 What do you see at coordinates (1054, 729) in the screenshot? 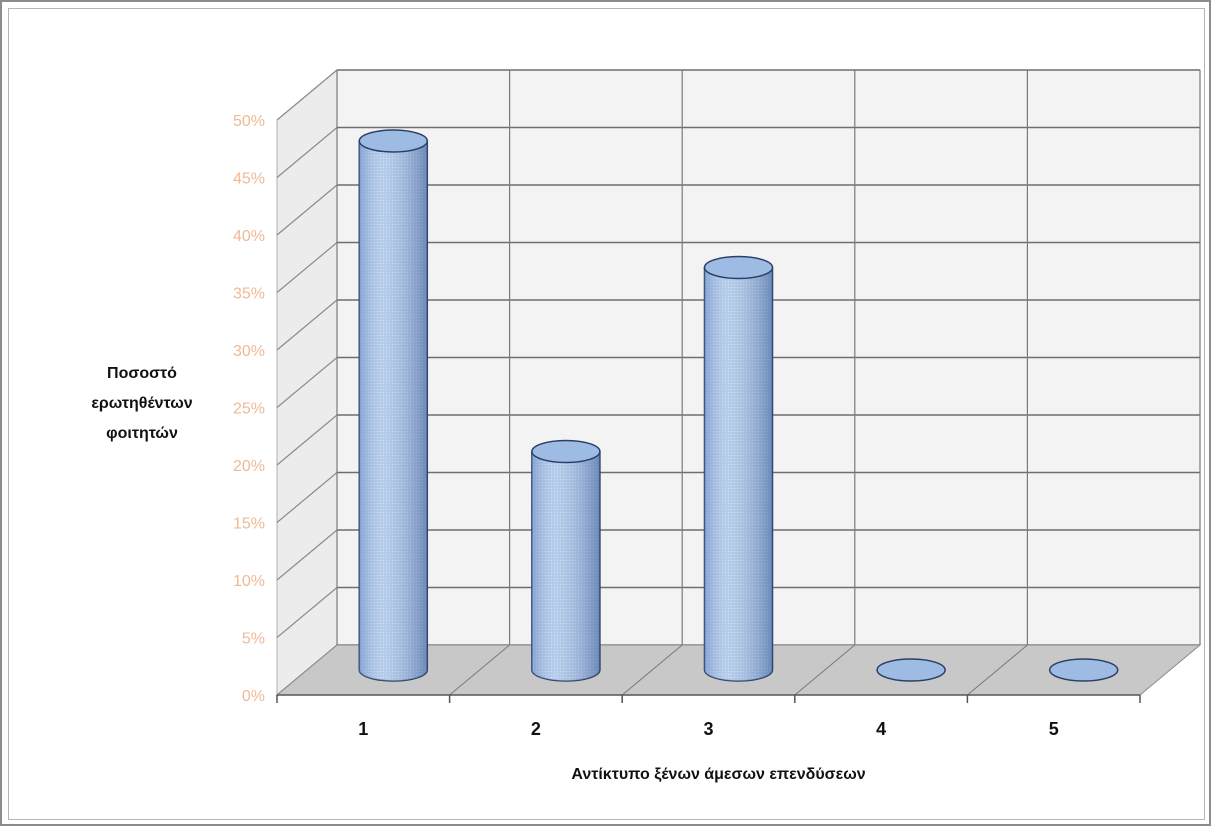
I see `x-tick-label: 5` at bounding box center [1054, 729].